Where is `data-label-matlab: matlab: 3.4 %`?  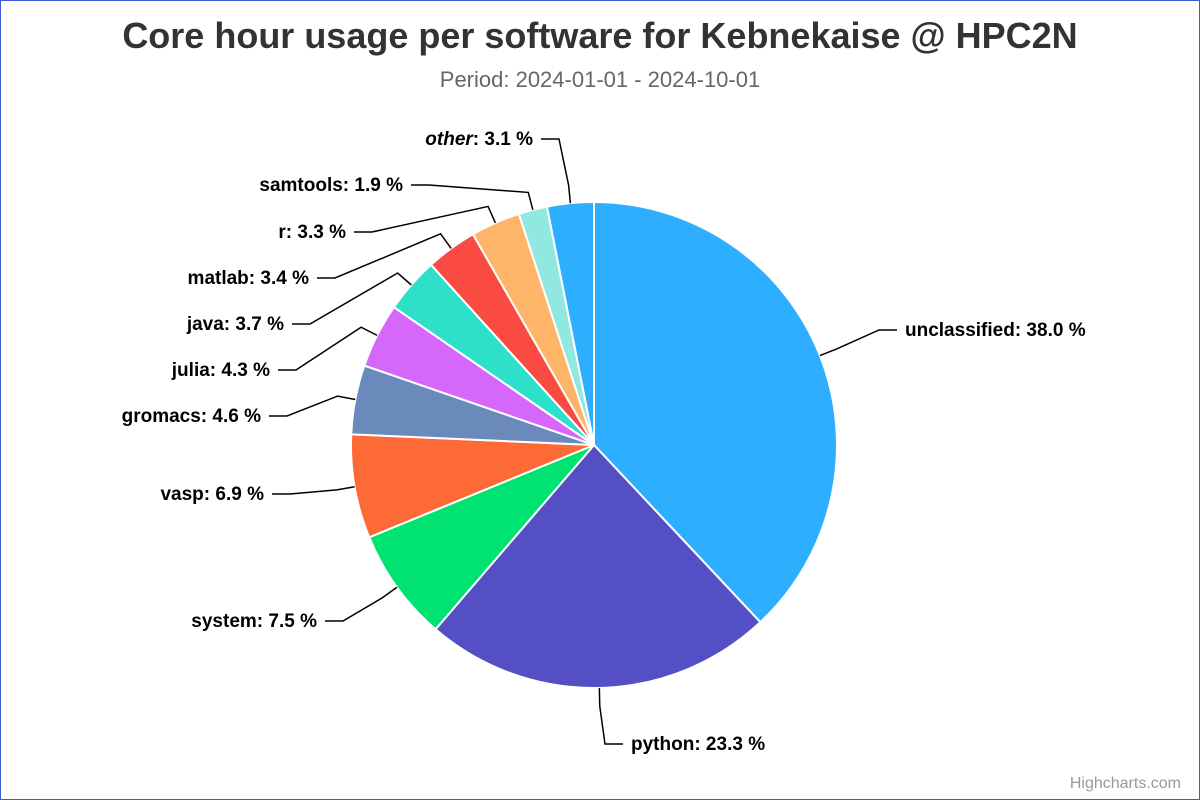 data-label-matlab: matlab: 3.4 % is located at coordinates (249, 278).